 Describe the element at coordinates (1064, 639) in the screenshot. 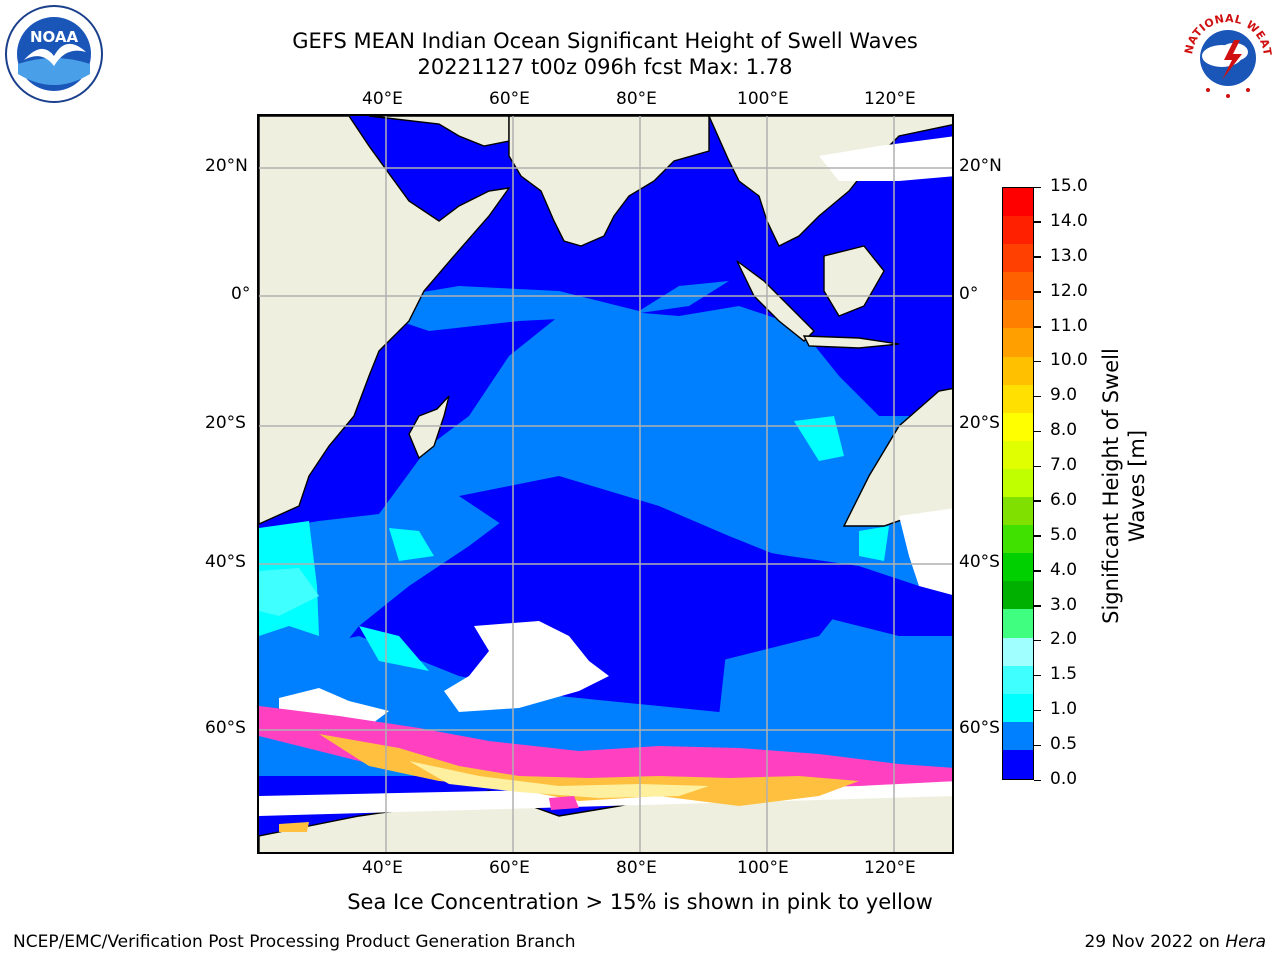

I see `colorbar-tick-label: 2.0` at that location.